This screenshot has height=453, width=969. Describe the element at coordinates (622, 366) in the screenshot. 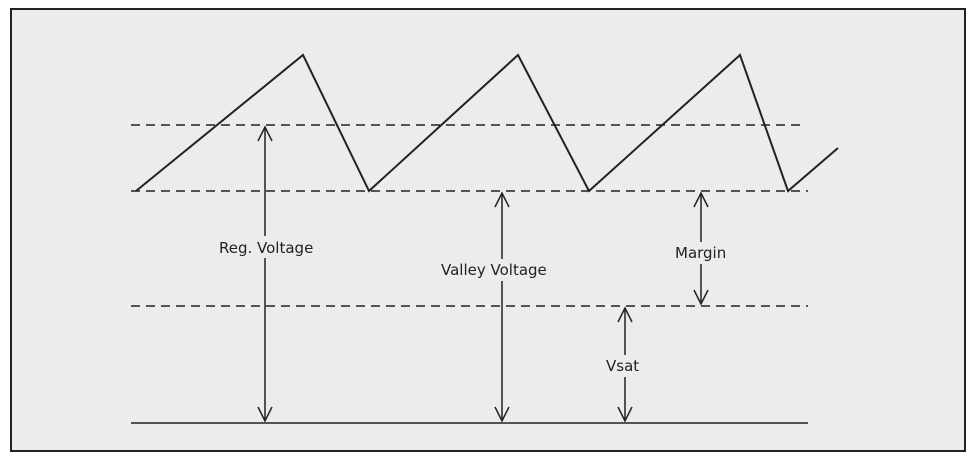

I see `vsat-label: Vsat` at that location.